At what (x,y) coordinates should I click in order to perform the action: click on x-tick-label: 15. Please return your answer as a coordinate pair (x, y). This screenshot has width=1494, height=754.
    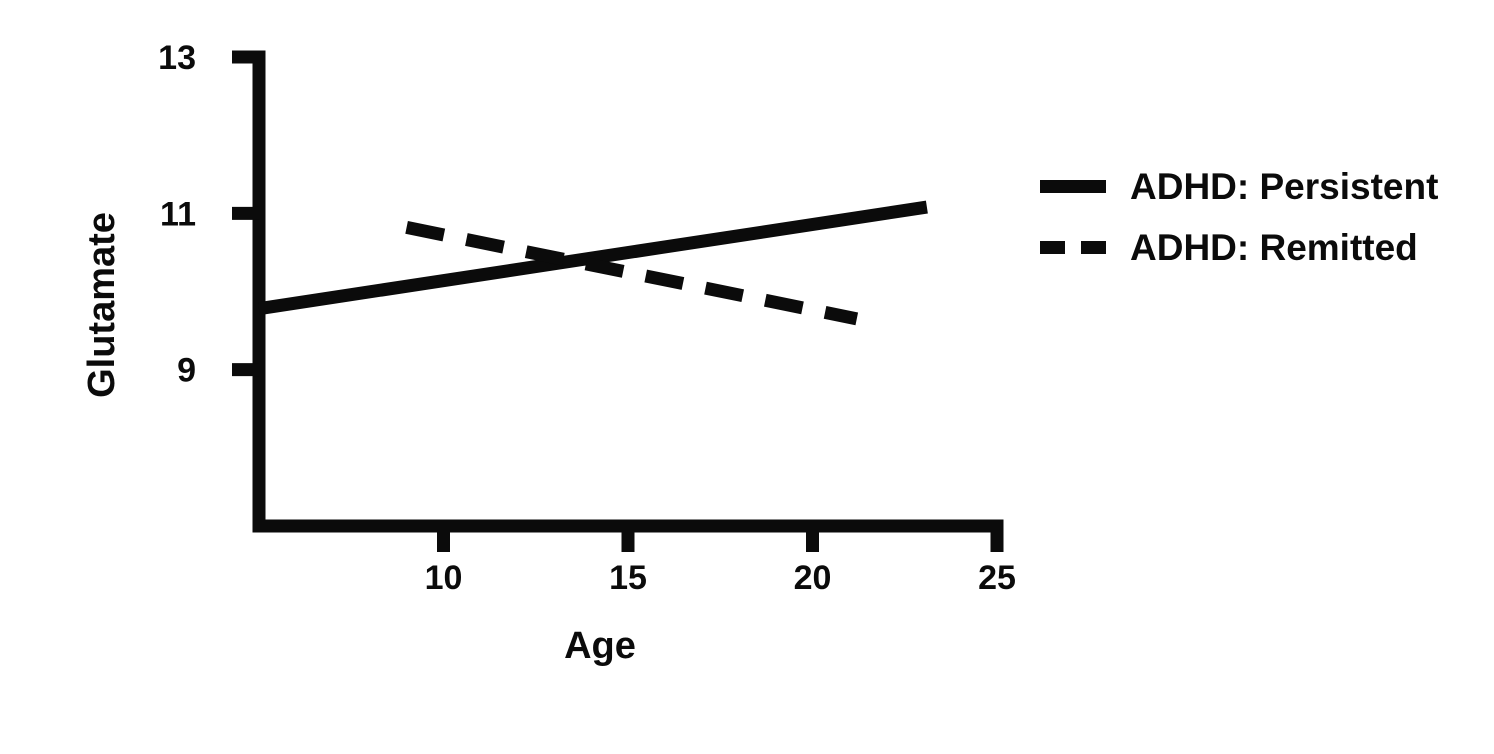
    Looking at the image, I should click on (628, 578).